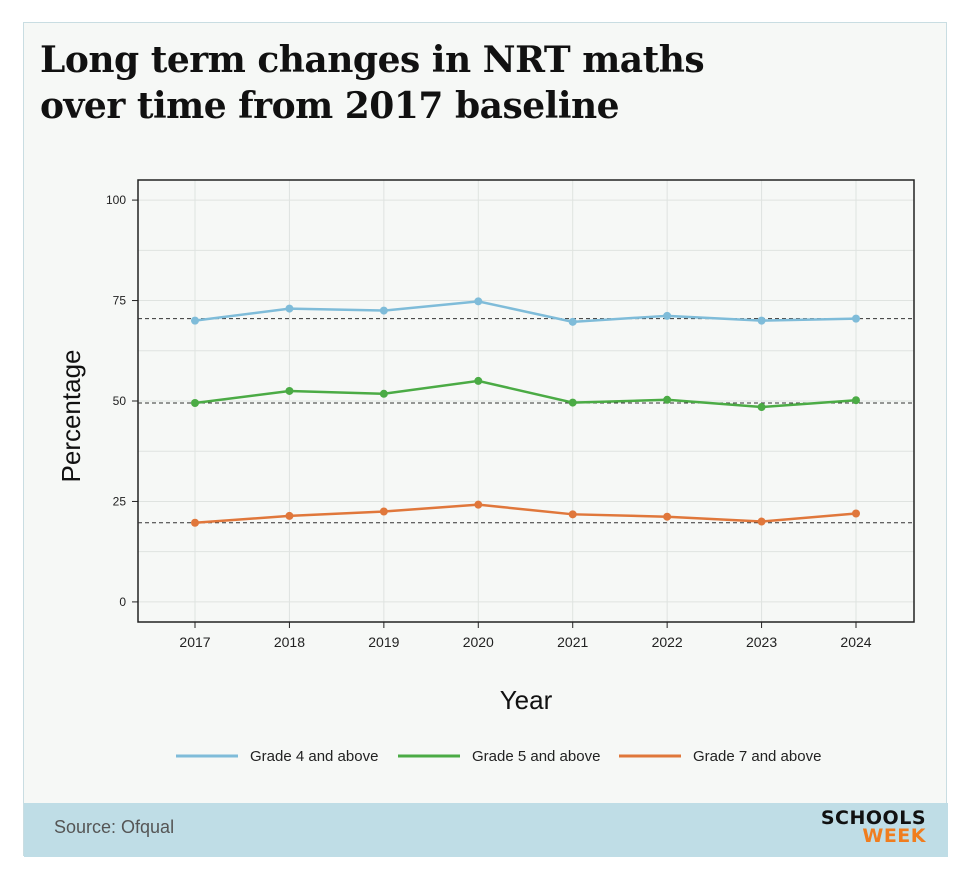 Image resolution: width=970 pixels, height=873 pixels. What do you see at coordinates (383, 642) in the screenshot?
I see `x-tick-label: 2019` at bounding box center [383, 642].